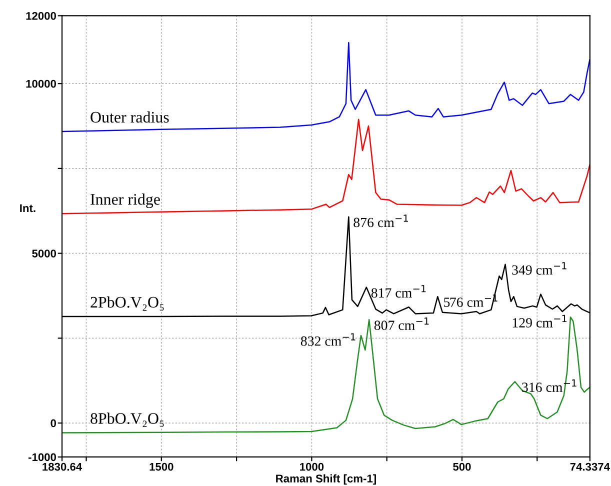 This screenshot has height=486, width=611. Describe the element at coordinates (539, 321) in the screenshot. I see `annotation: 129 cm$^{−1}$` at that location.